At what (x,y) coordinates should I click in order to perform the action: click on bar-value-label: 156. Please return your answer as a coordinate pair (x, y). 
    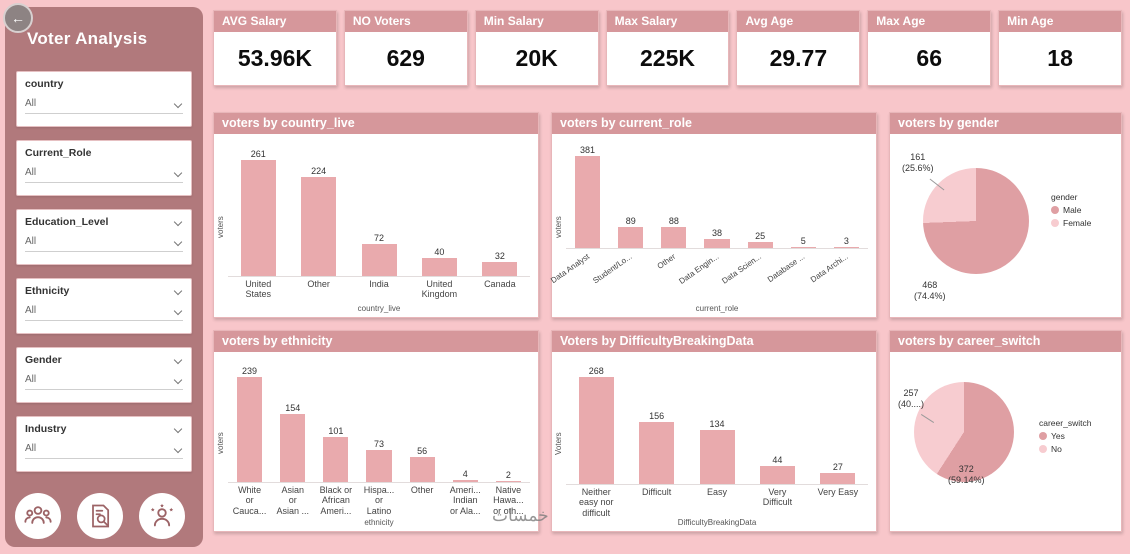
    Looking at the image, I should click on (657, 415).